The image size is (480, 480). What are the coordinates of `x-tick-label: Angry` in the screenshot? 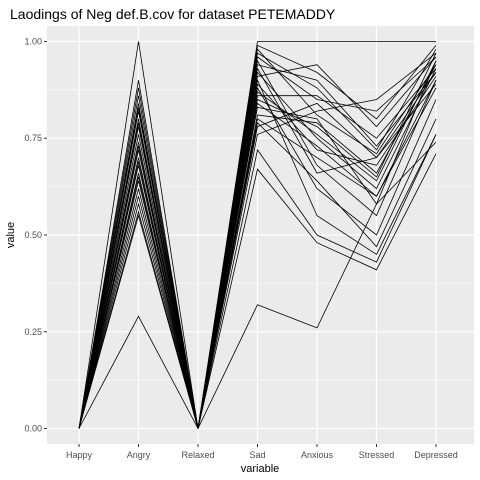 It's located at (139, 455).